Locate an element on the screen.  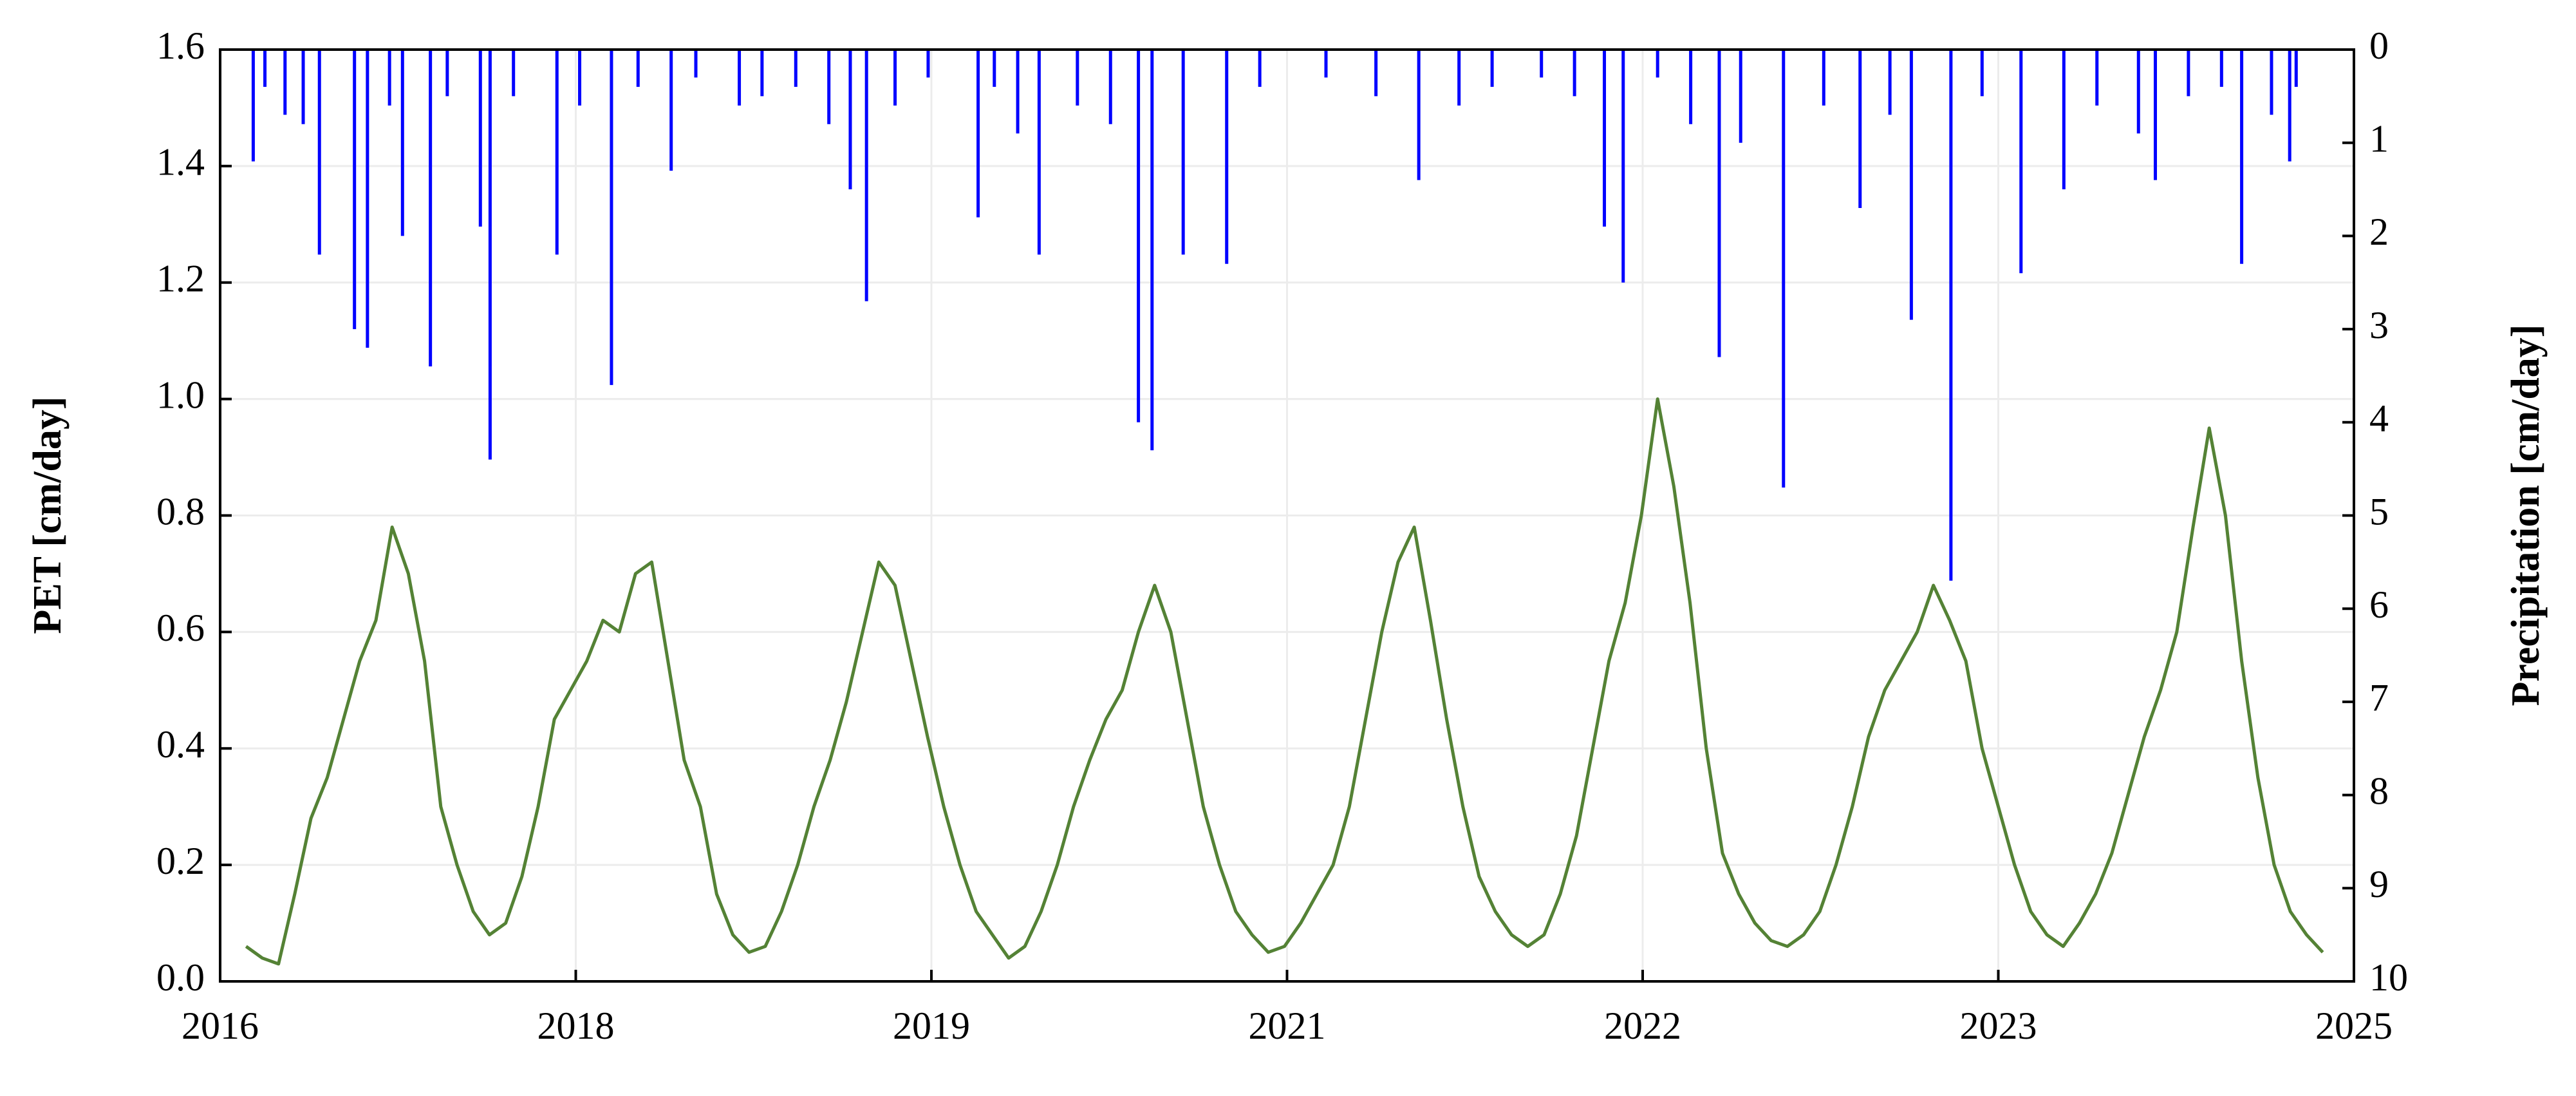
y-tick-label: 0.0 is located at coordinates (181, 977).